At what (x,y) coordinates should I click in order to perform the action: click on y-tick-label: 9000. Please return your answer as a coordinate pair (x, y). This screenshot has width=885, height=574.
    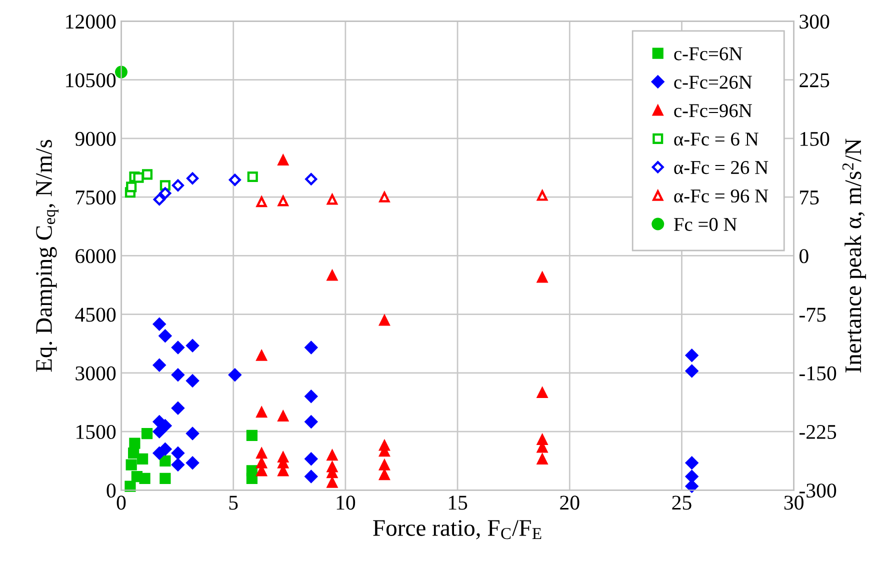
    Looking at the image, I should click on (95, 139).